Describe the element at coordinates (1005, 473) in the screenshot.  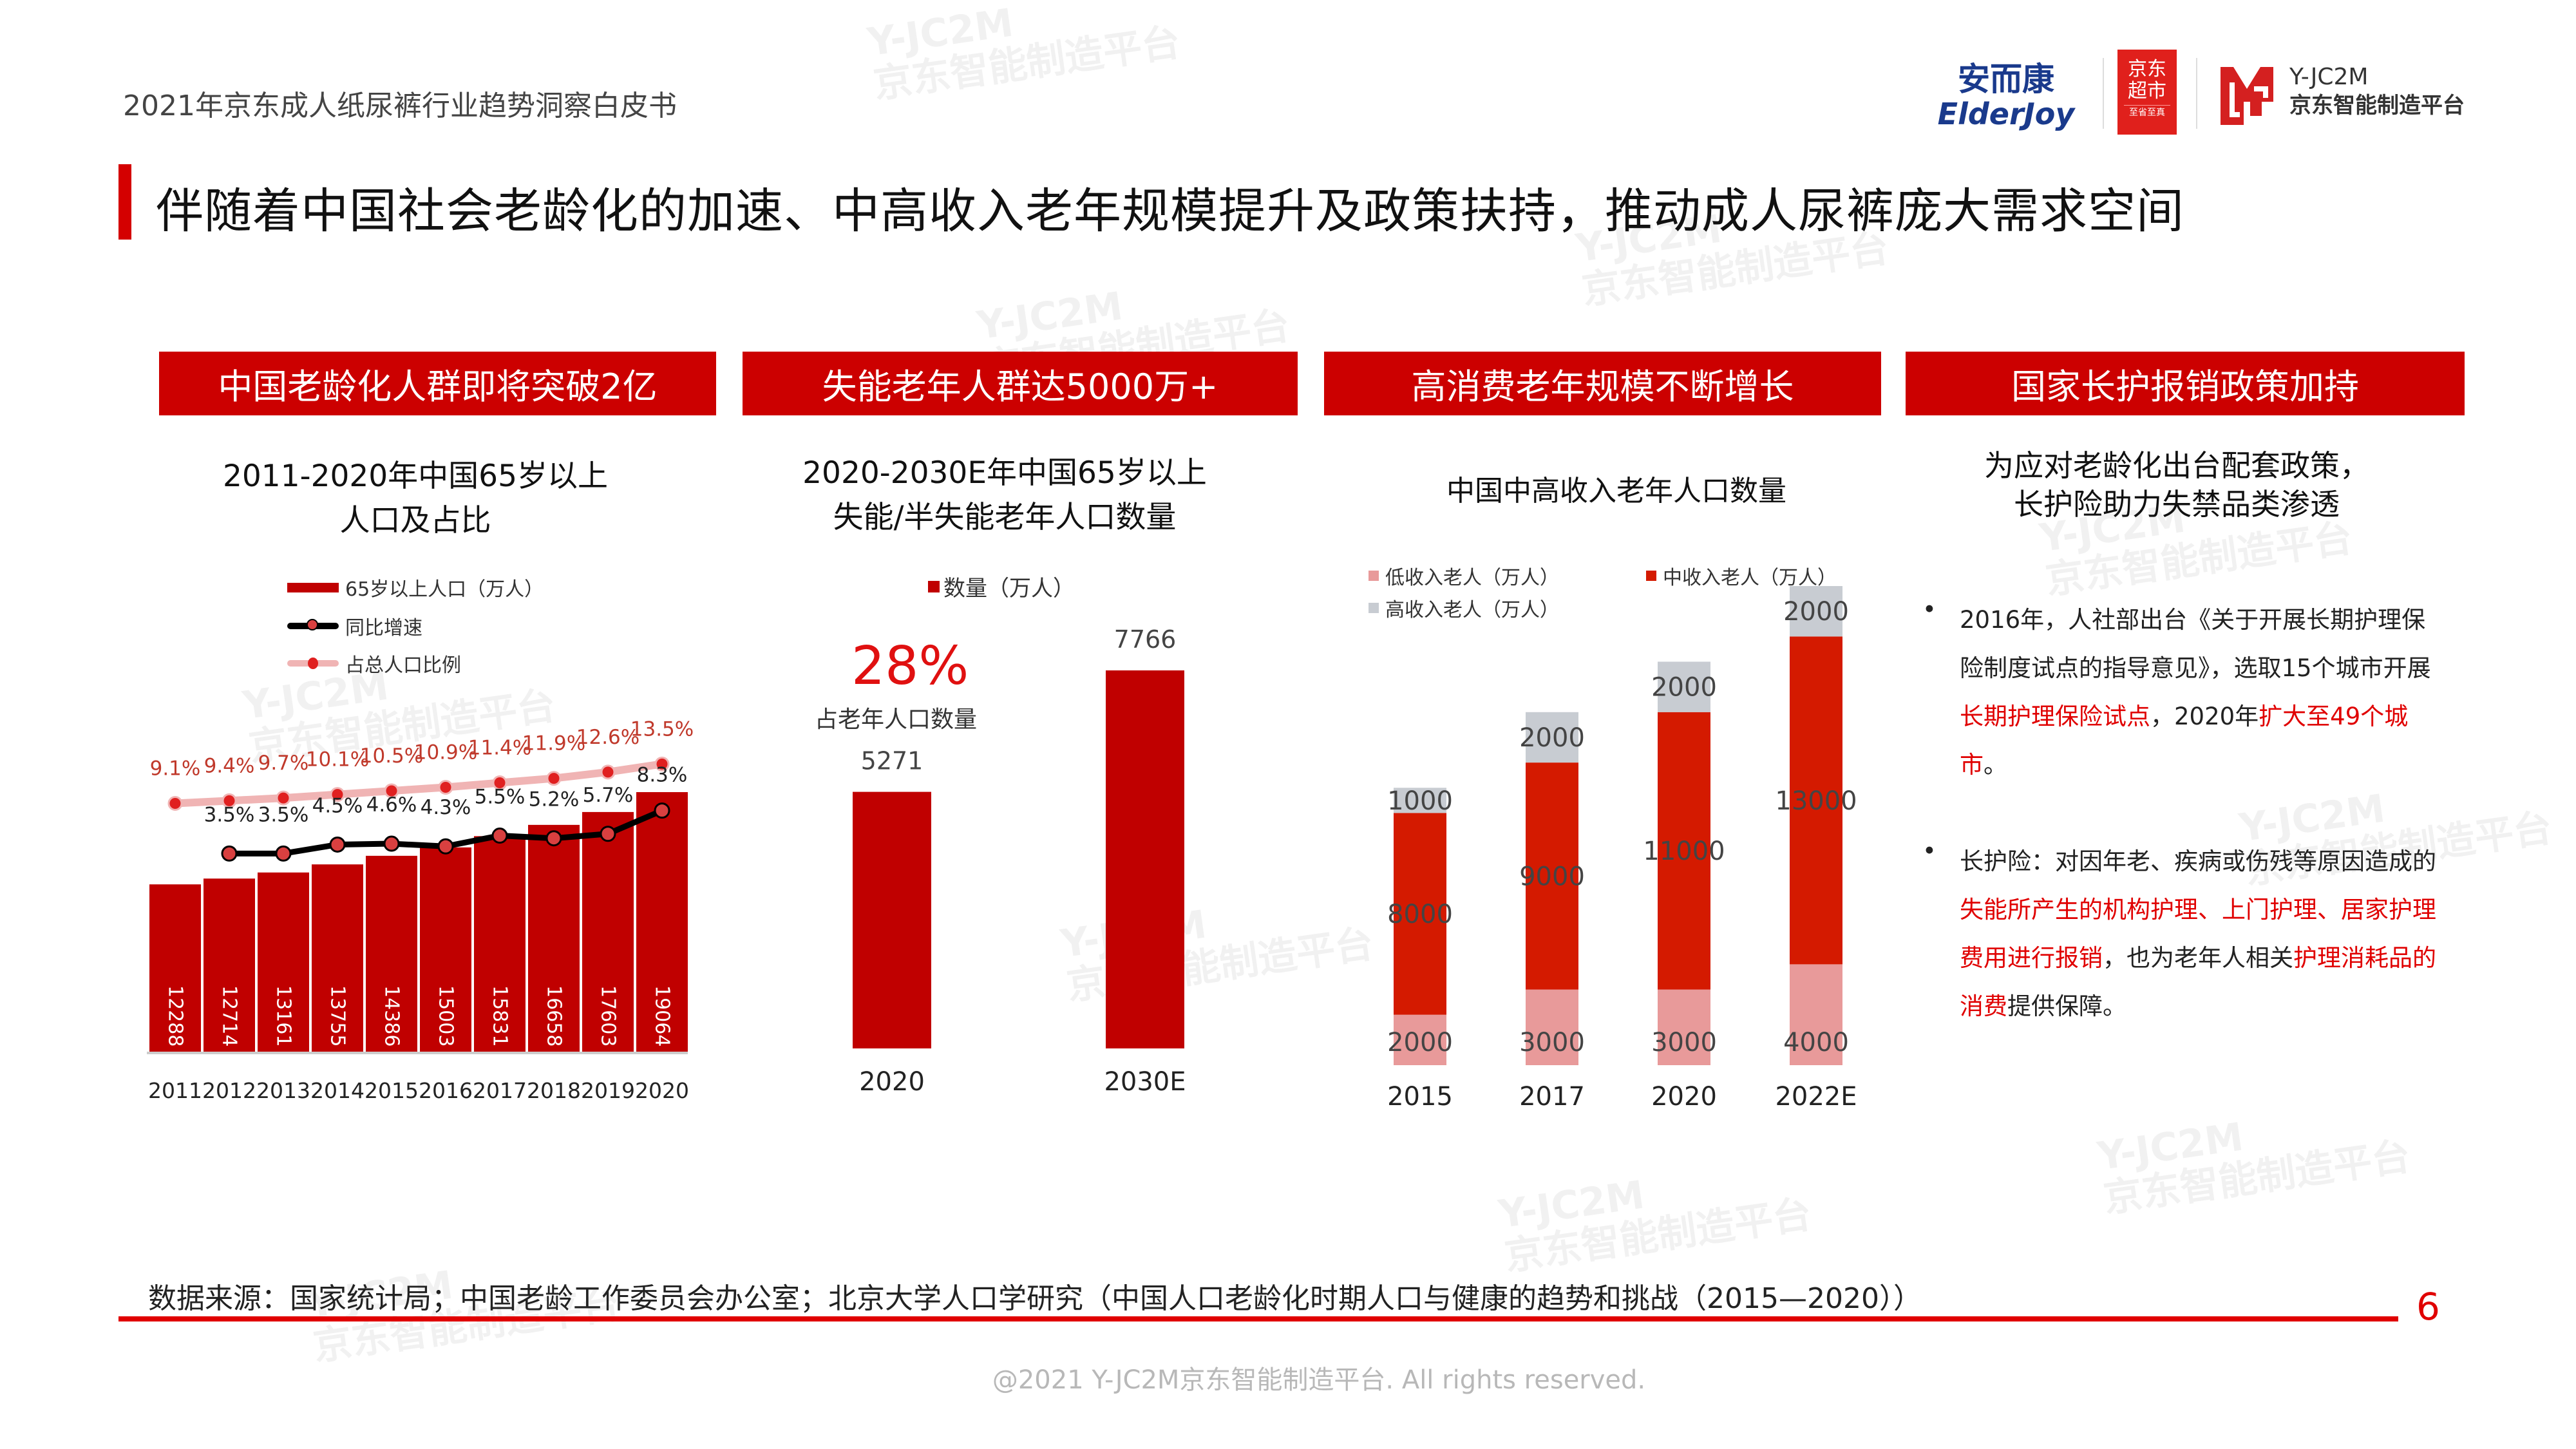
I see `chart2-title-line1: 2020-2030E年中国65岁以上` at that location.